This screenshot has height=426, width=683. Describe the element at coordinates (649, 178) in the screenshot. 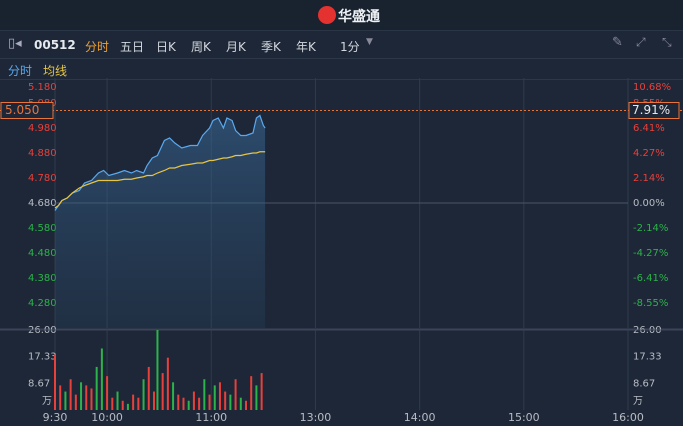

I see `y2-tick-label: 2.14%` at that location.